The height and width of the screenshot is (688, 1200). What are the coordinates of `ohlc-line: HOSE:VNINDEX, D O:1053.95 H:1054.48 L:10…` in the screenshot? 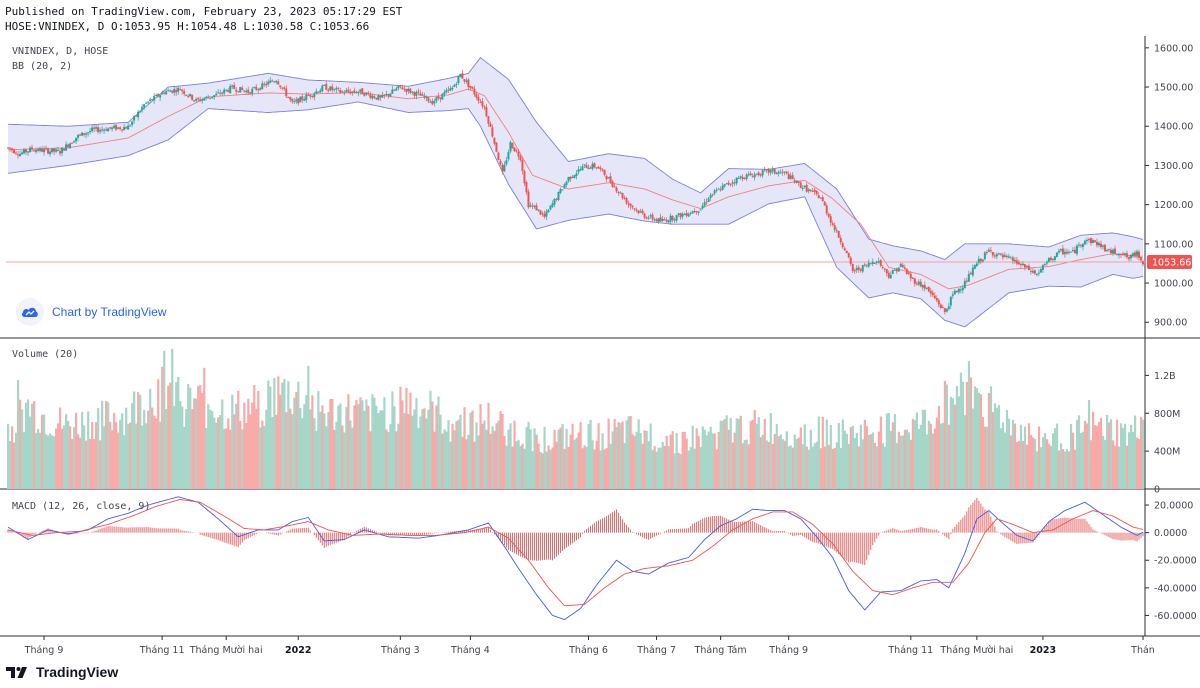 It's located at (187, 26).